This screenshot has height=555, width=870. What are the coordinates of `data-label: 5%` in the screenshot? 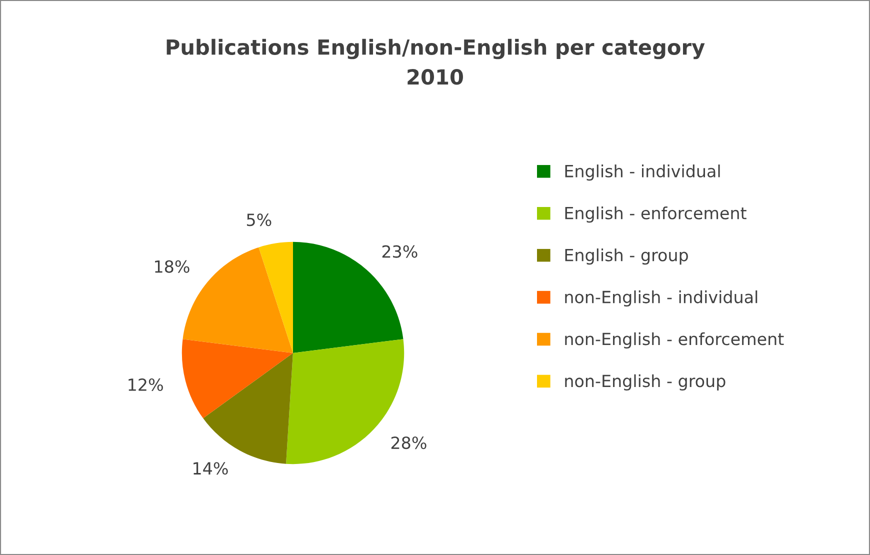 It's located at (259, 220).